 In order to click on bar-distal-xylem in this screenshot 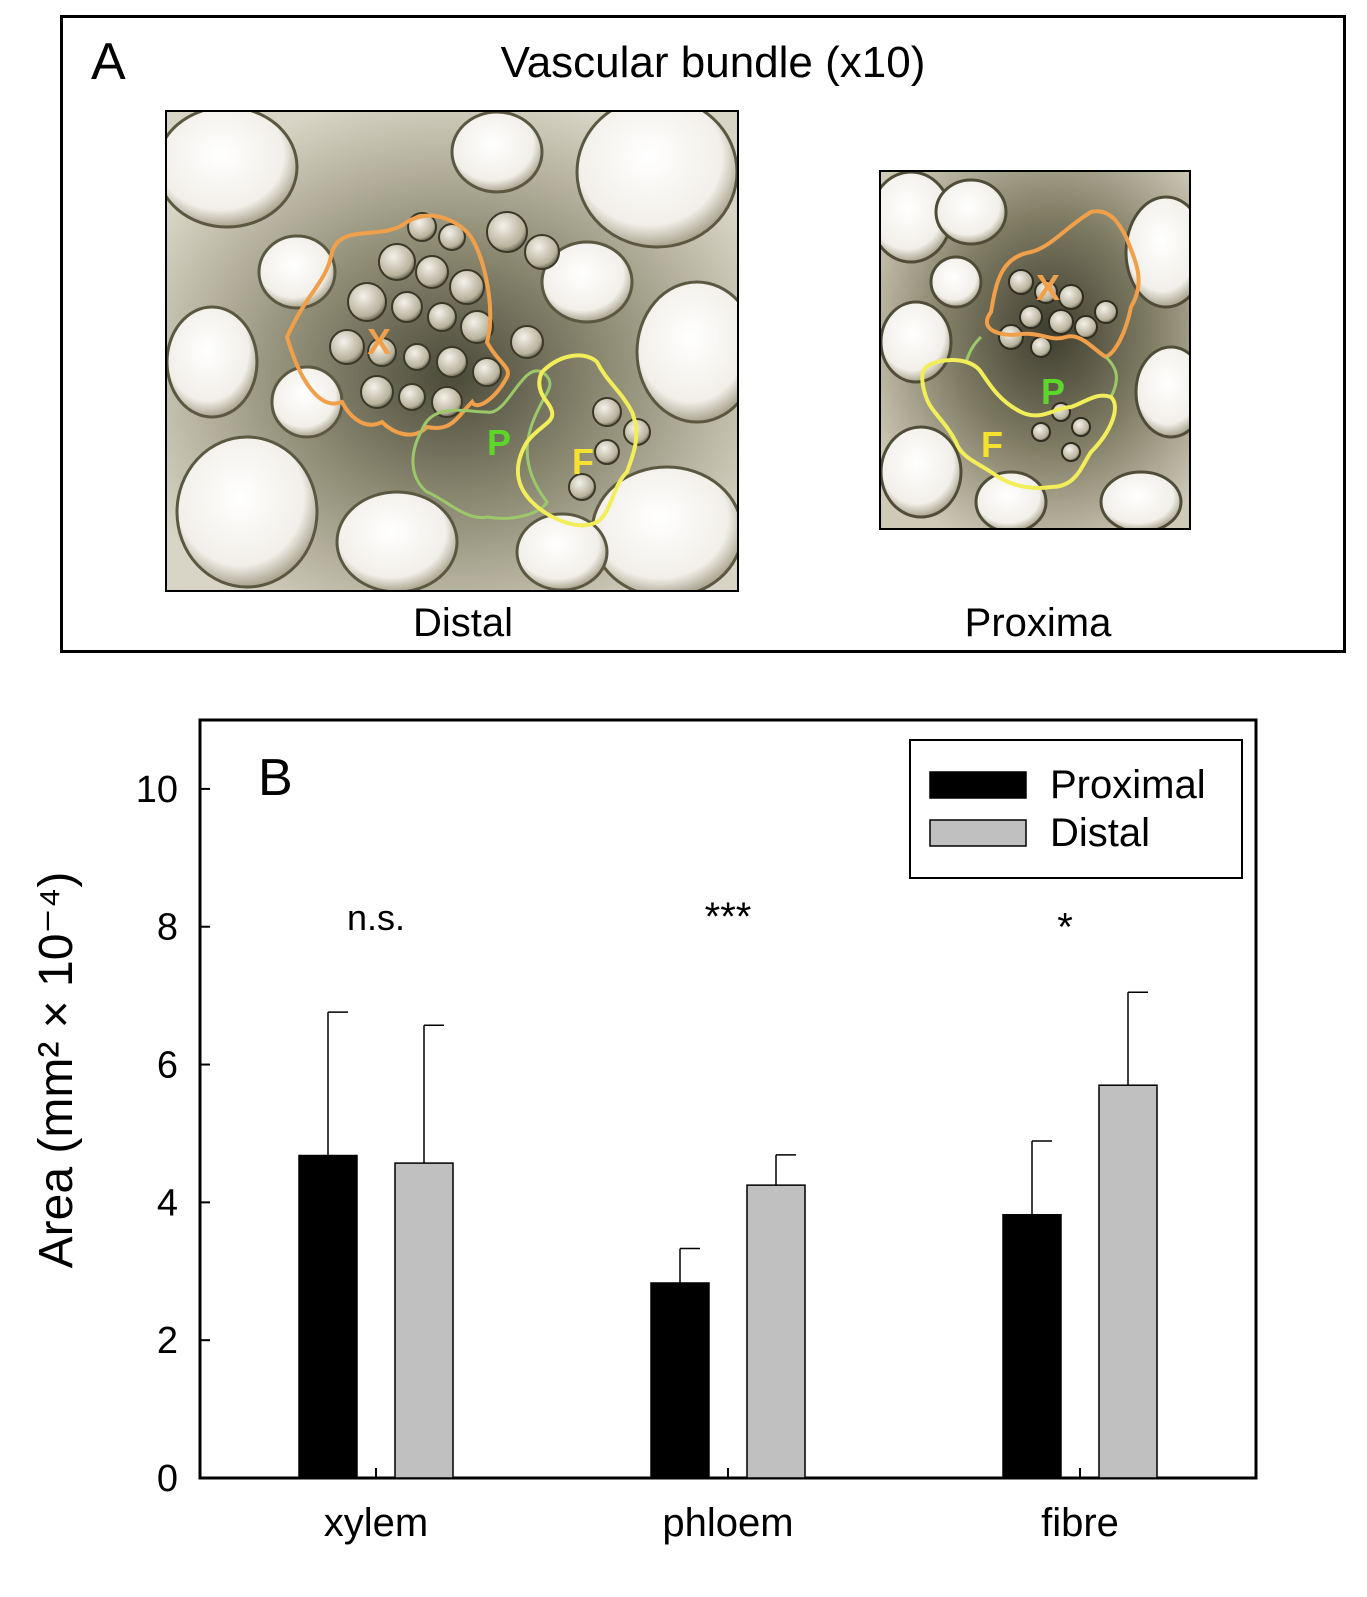, I will do `click(424, 1320)`.